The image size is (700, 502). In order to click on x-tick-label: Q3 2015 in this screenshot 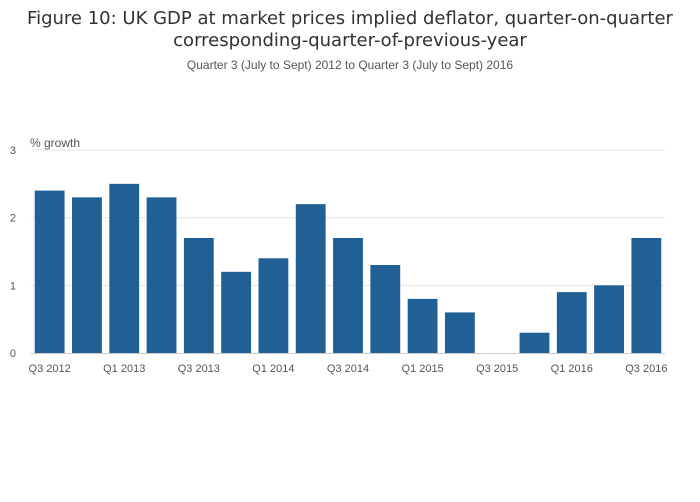, I will do `click(497, 369)`.